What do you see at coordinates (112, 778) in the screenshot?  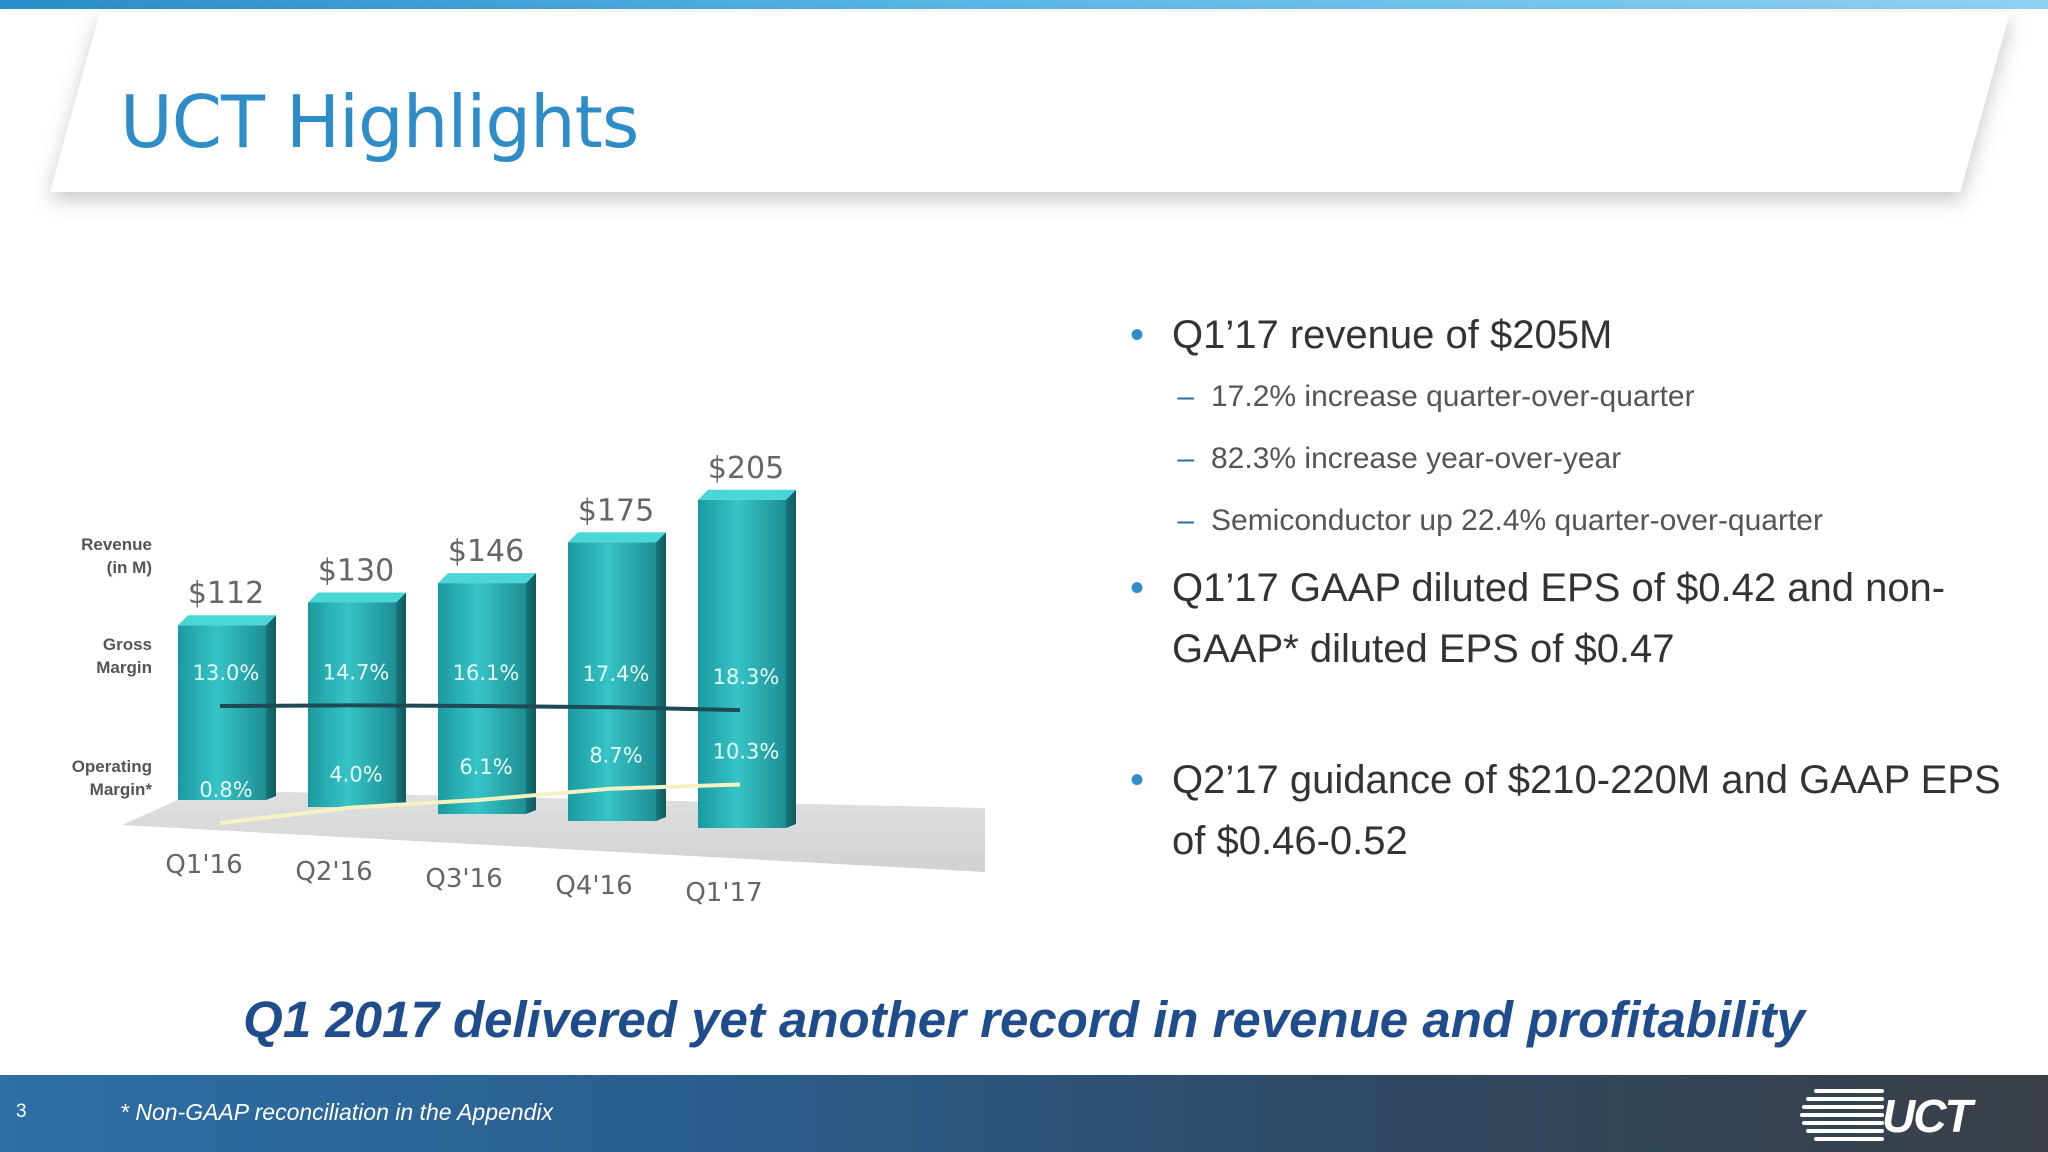 I see `series-row-label: Operating Margin*` at bounding box center [112, 778].